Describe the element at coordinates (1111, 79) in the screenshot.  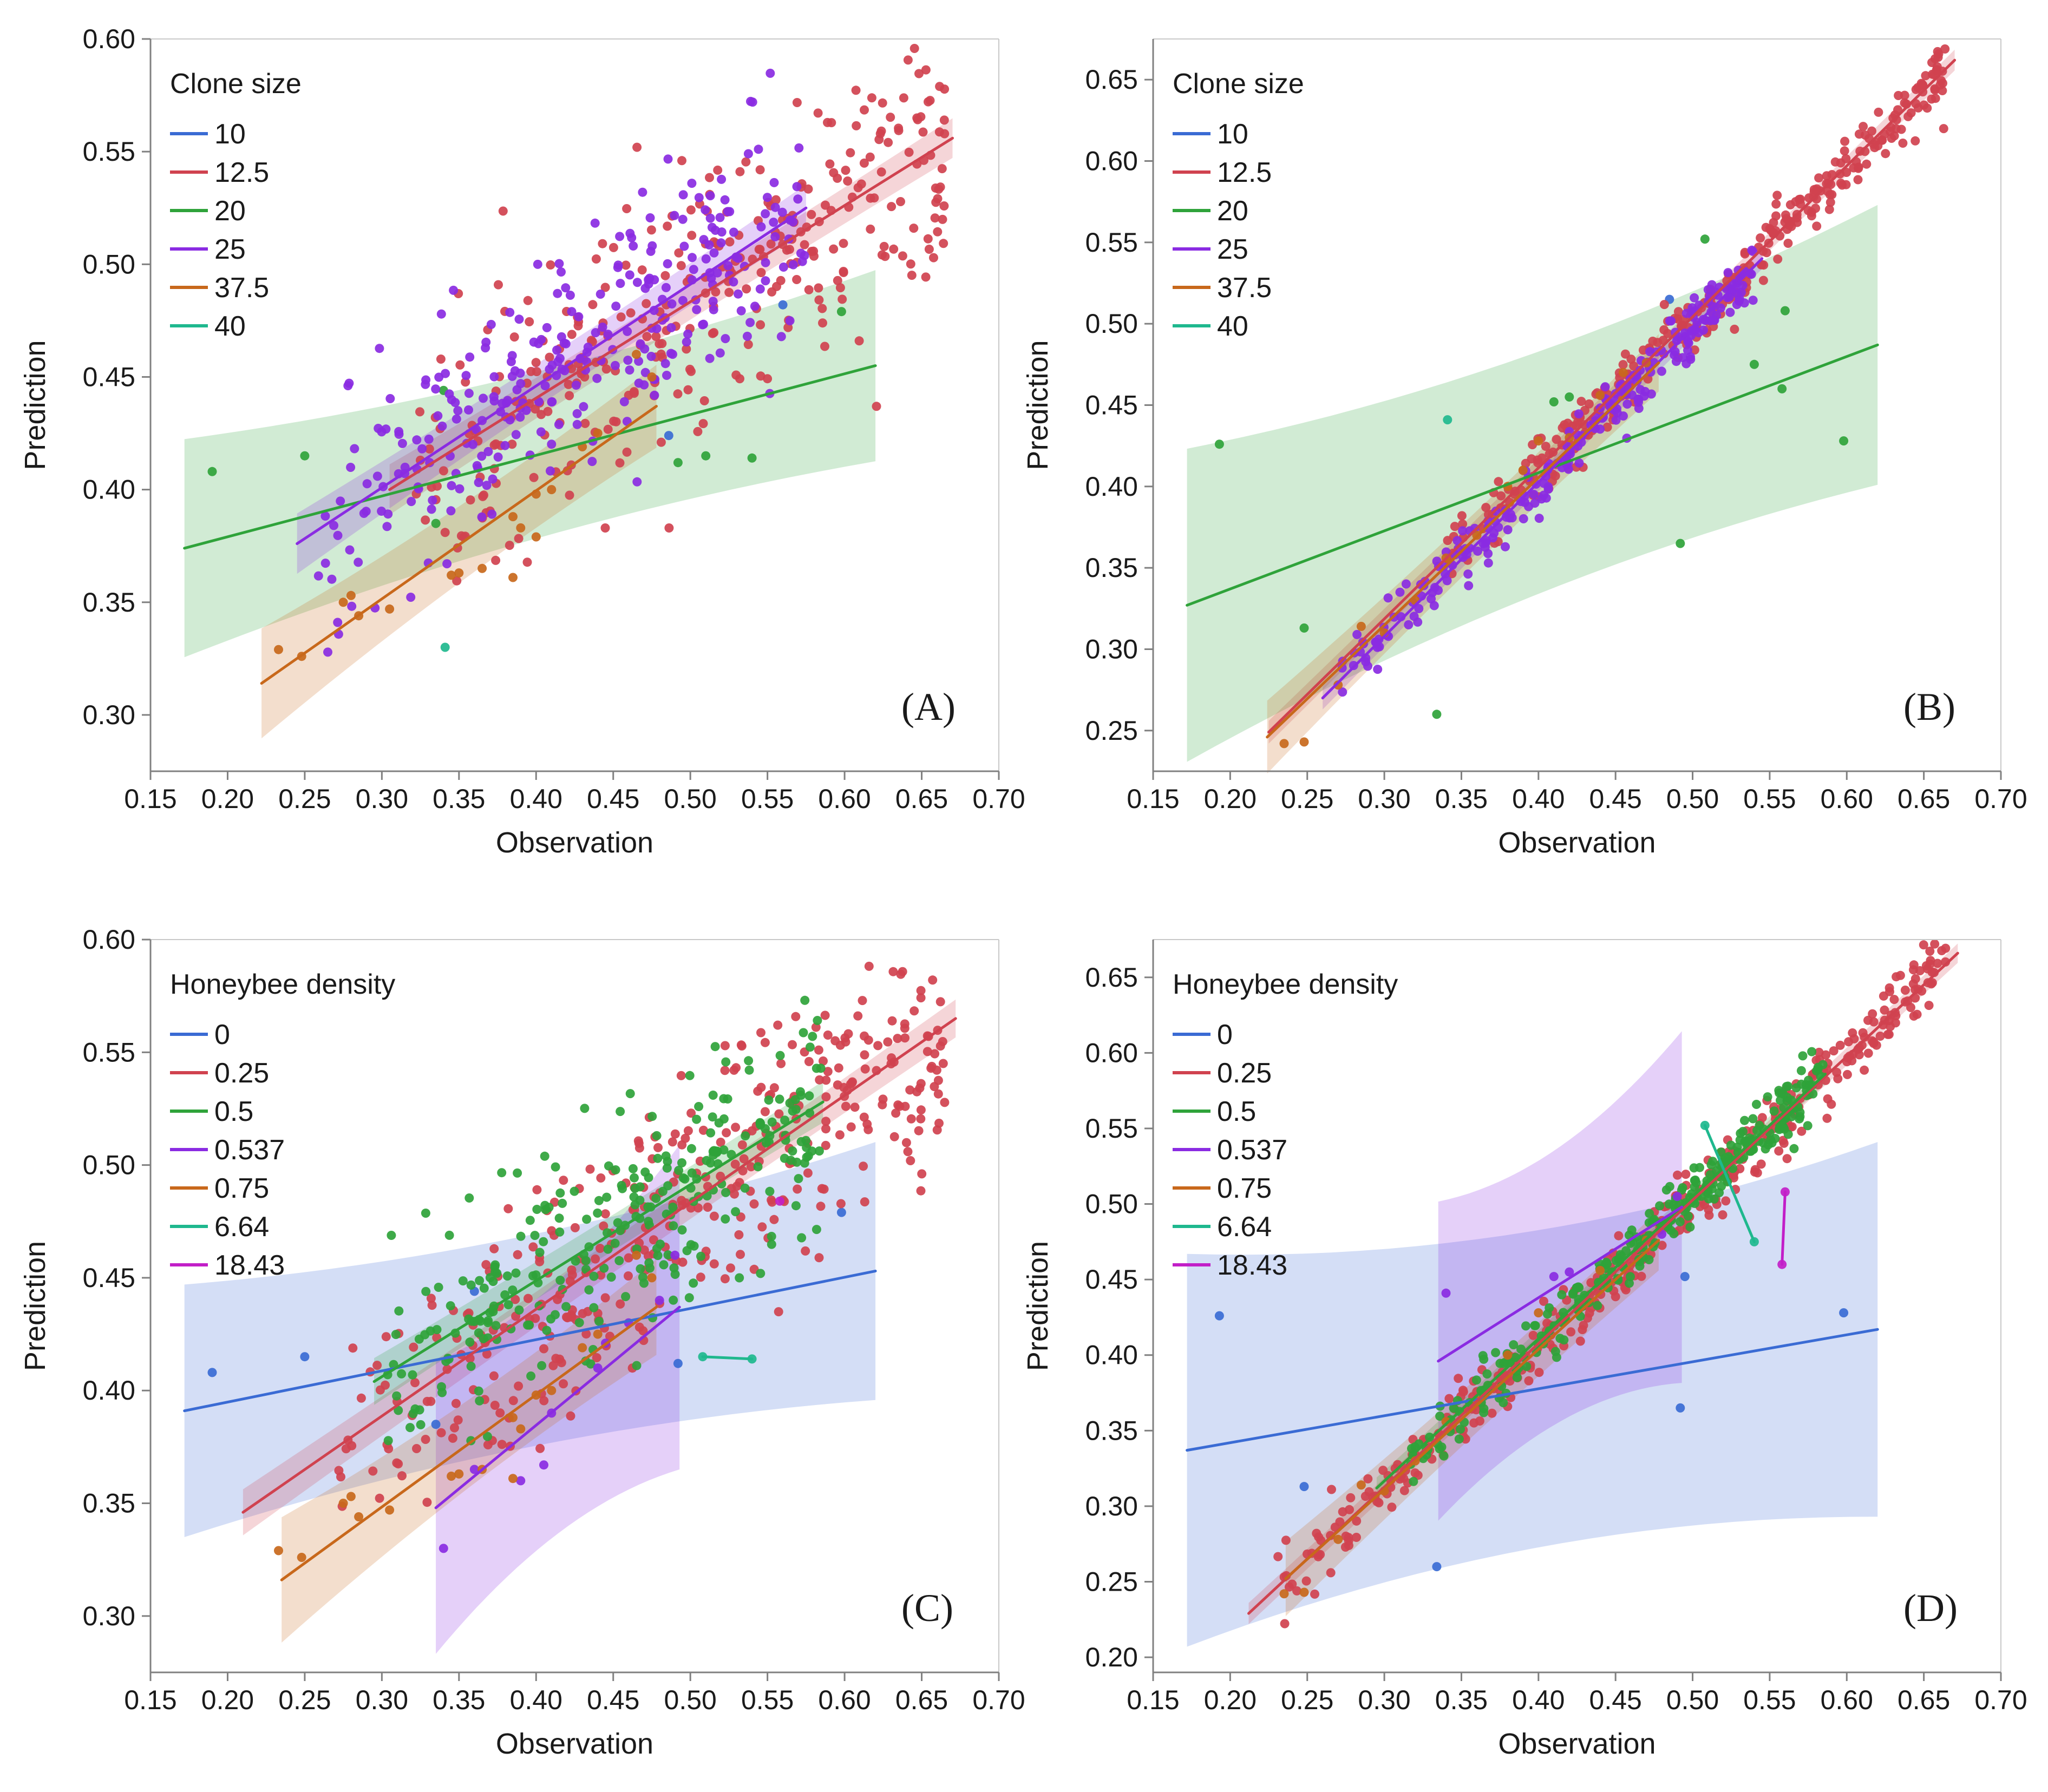
I see `y-tick-label: 0.65` at that location.